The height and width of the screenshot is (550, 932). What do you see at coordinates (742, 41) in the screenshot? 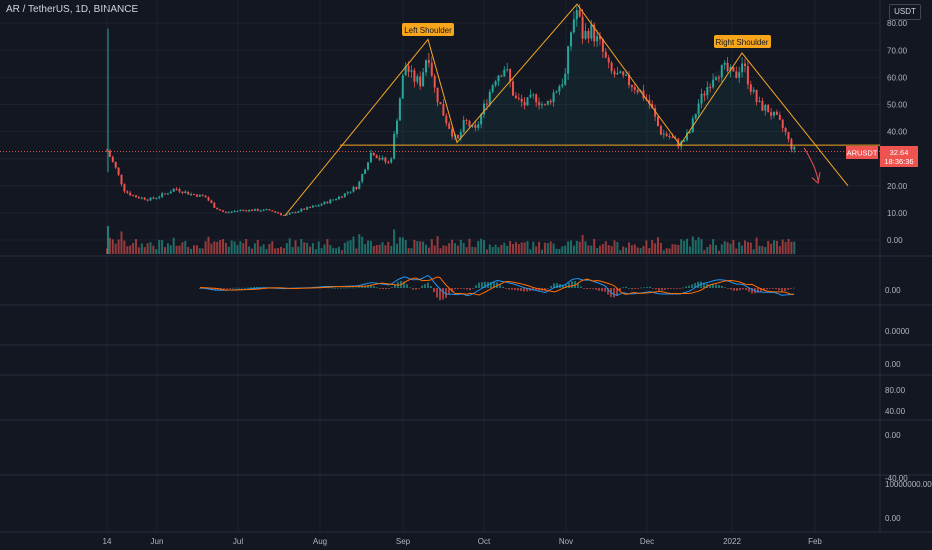
I see `right-shoulder-label: Right Shoulder` at bounding box center [742, 41].